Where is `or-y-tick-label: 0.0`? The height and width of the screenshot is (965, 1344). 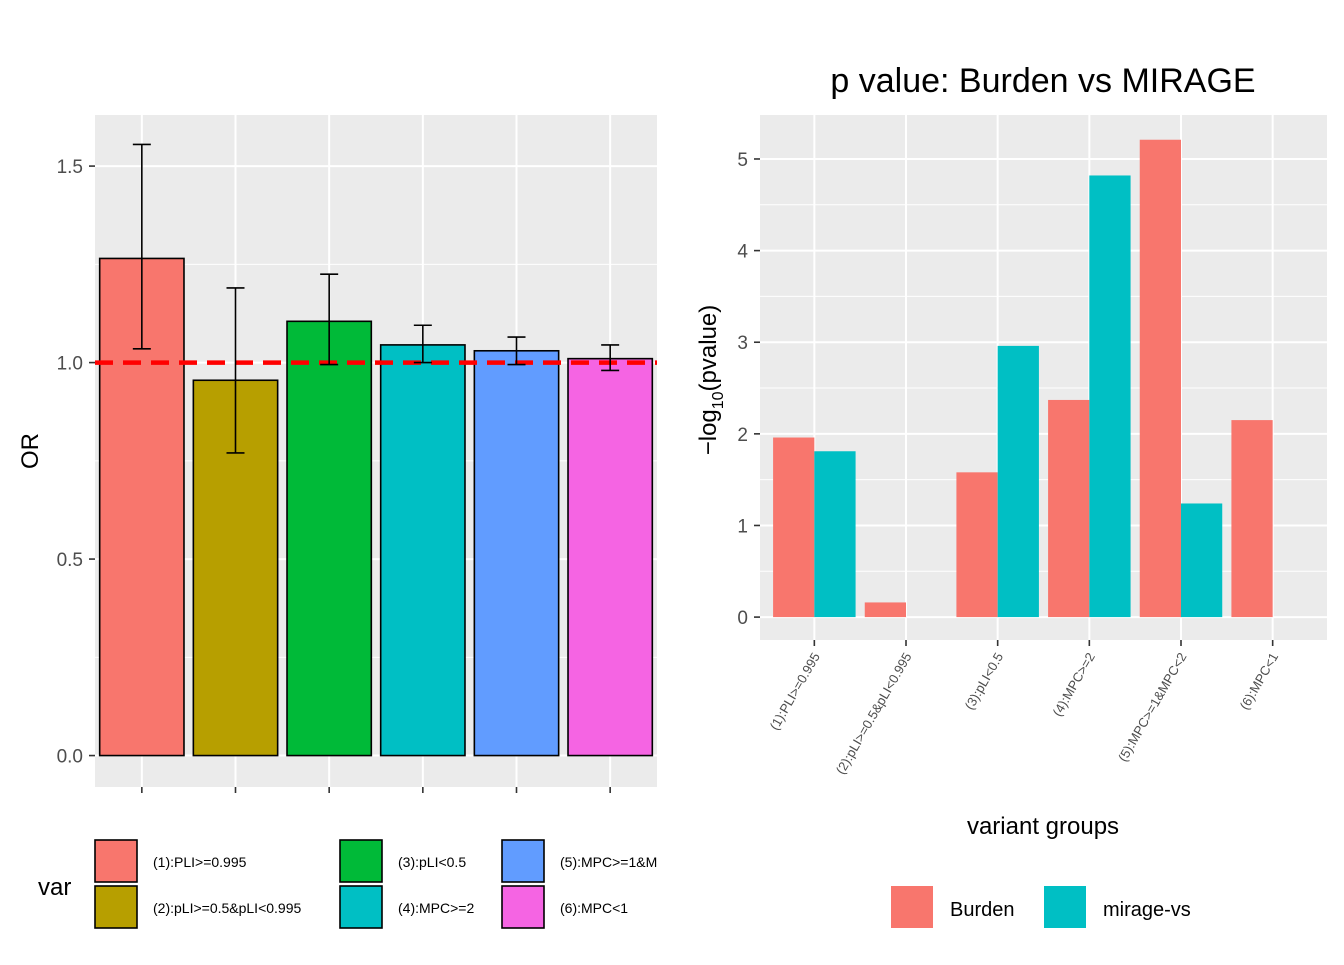
or-y-tick-label: 0.0 is located at coordinates (70, 757).